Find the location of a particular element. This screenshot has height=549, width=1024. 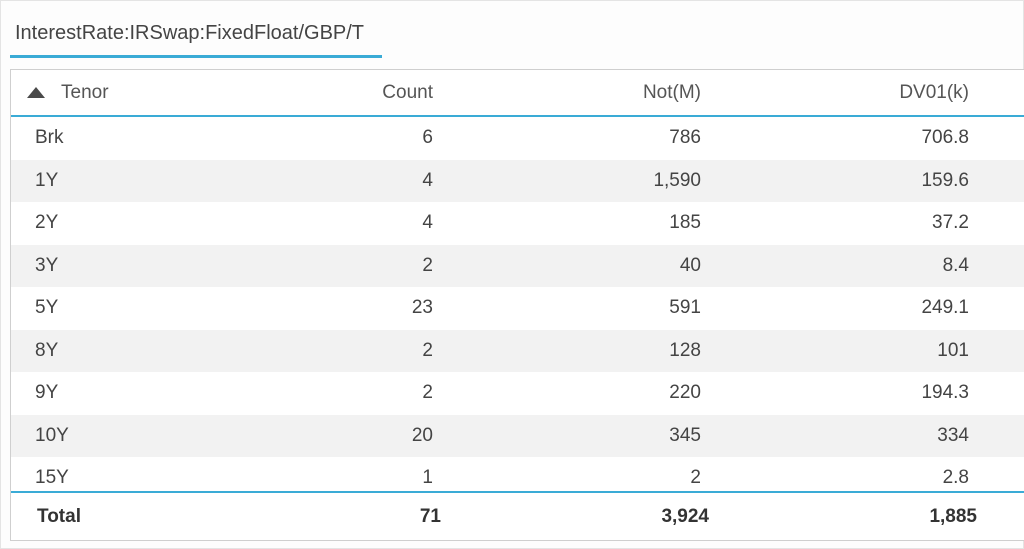

cell-notional: 185 is located at coordinates (685, 223).